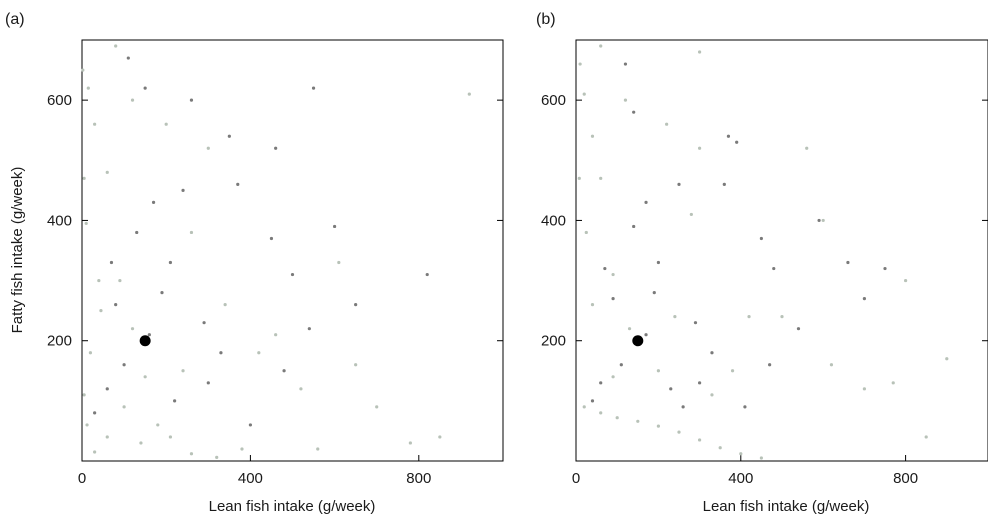 This screenshot has height=519, width=988. What do you see at coordinates (553, 341) in the screenshot?
I see `y-tick-label: 200` at bounding box center [553, 341].